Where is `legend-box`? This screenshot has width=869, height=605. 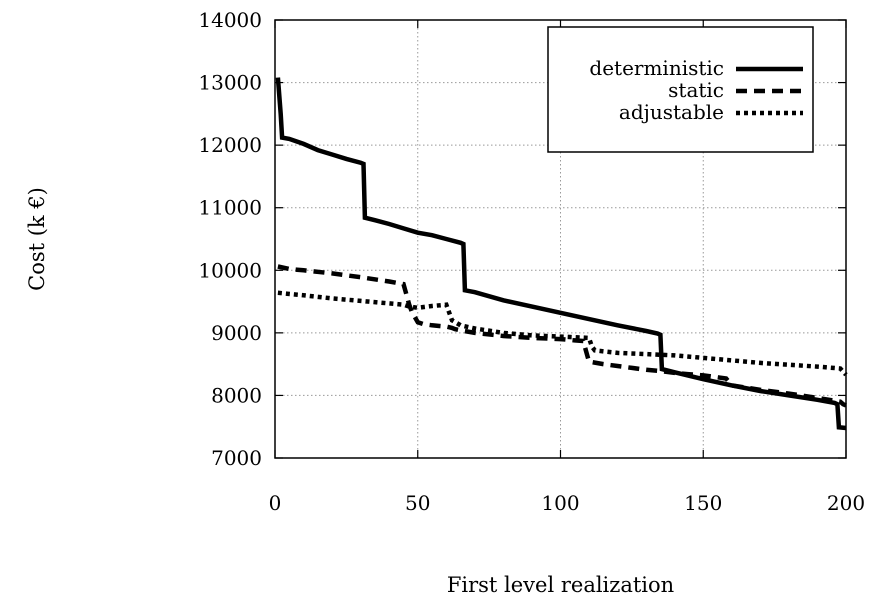
legend-box is located at coordinates (680, 89).